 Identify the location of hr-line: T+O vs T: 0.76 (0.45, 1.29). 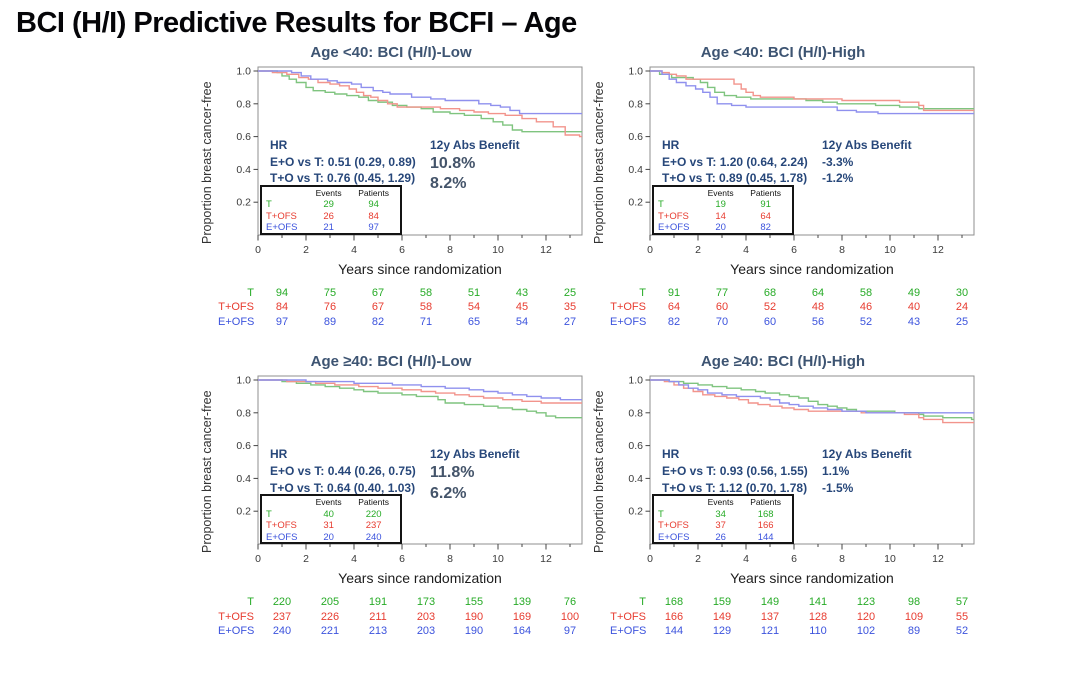
(343, 178).